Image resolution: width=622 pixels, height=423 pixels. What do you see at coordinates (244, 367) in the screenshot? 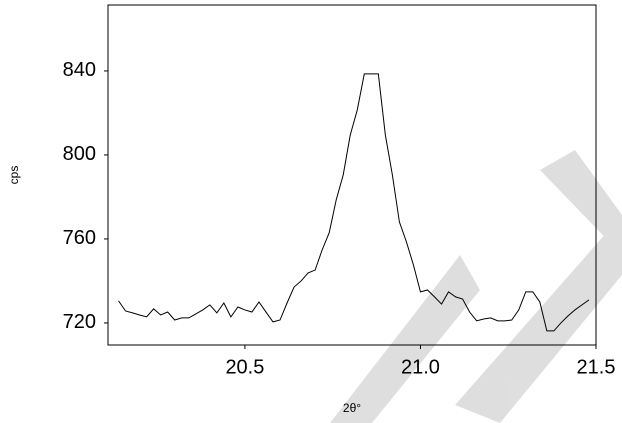
I see `x-tick-label: 20.5` at bounding box center [244, 367].